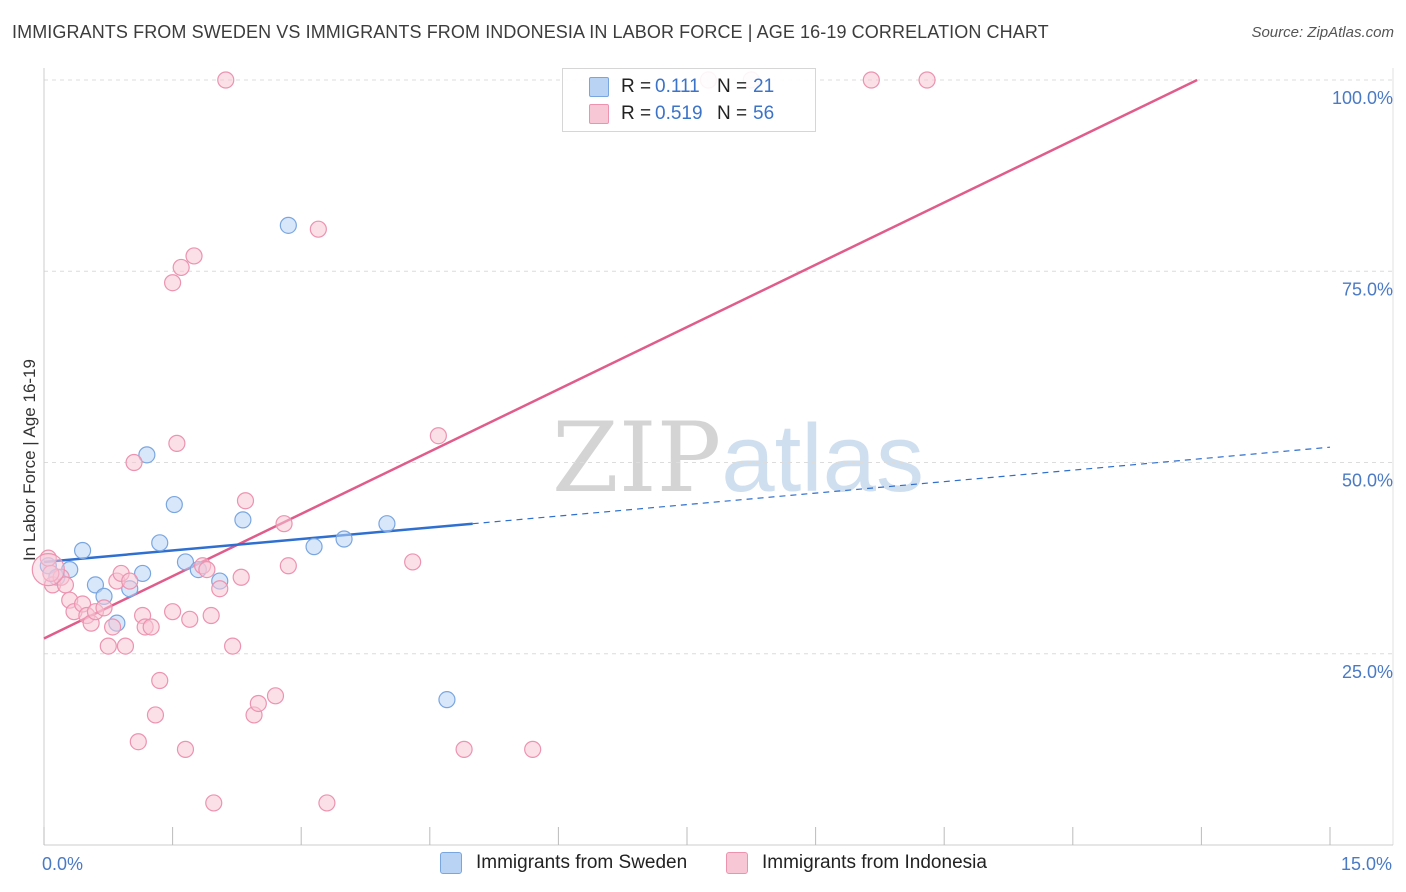  What do you see at coordinates (677, 86) in the screenshot?
I see `sweden-r-value: 0.111` at bounding box center [677, 86].